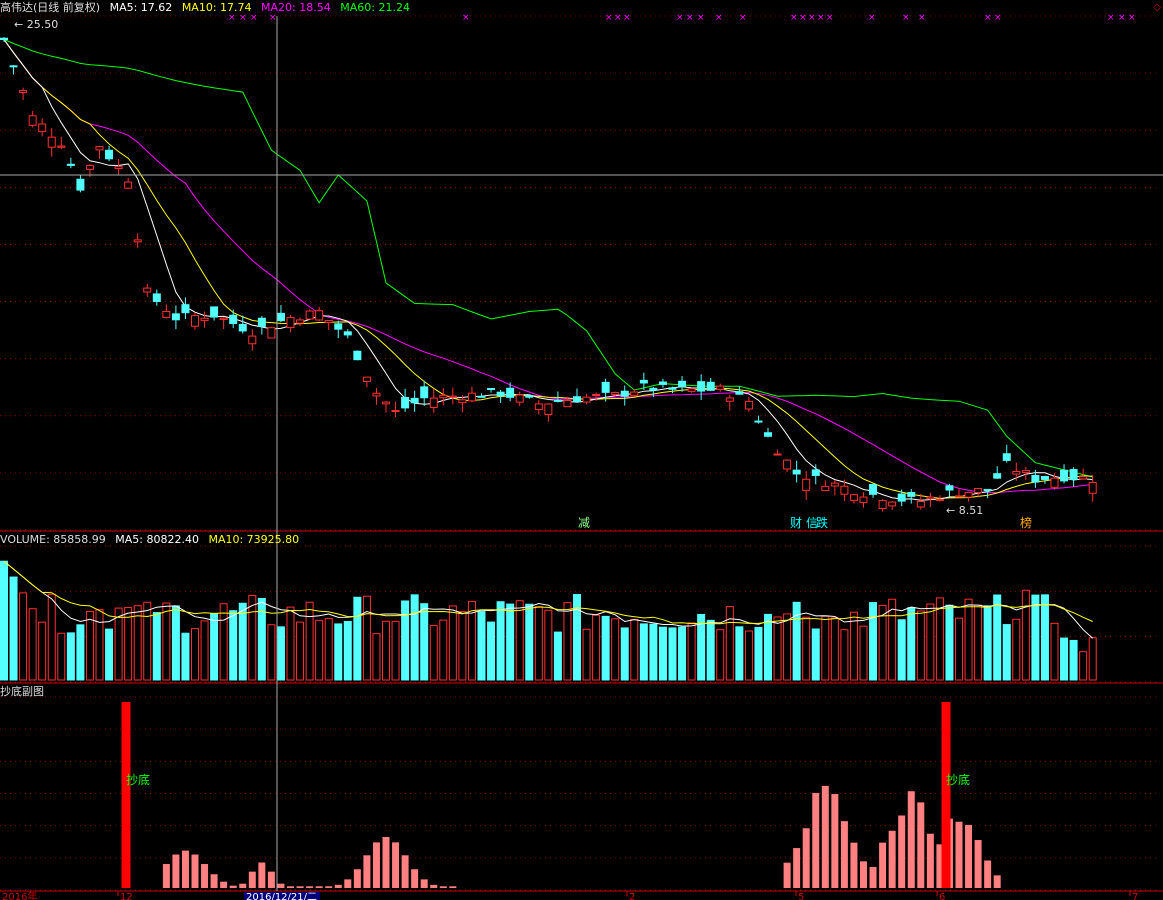 The width and height of the screenshot is (1163, 900). What do you see at coordinates (50, 7) in the screenshot?
I see `stock-name: 高伟达(日线 前复权)` at bounding box center [50, 7].